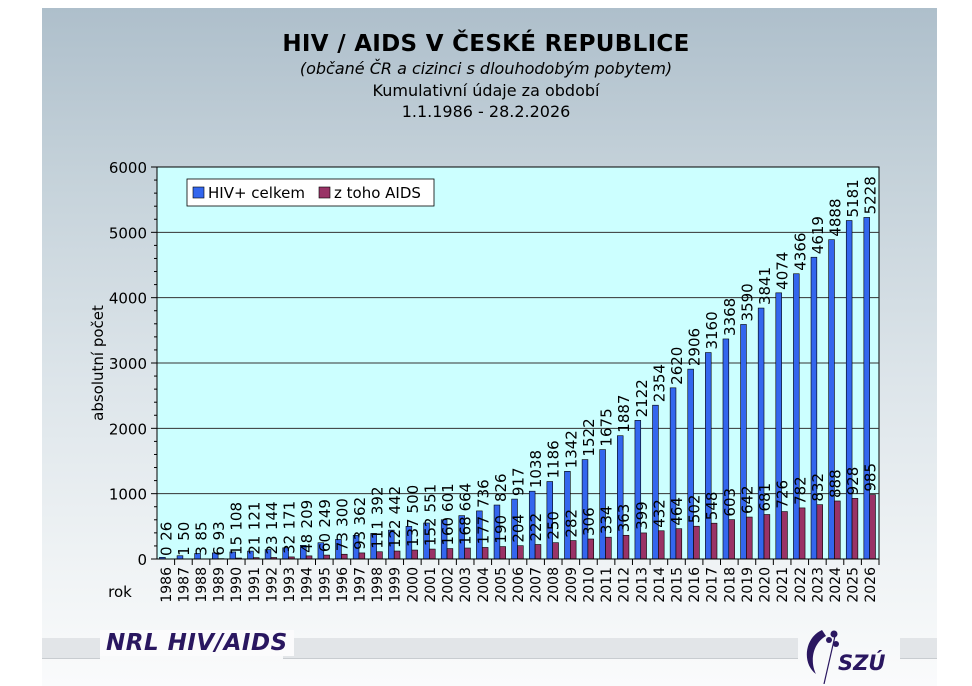  Describe the element at coordinates (695, 585) in the screenshot. I see `x-tick-label: 2016` at that location.